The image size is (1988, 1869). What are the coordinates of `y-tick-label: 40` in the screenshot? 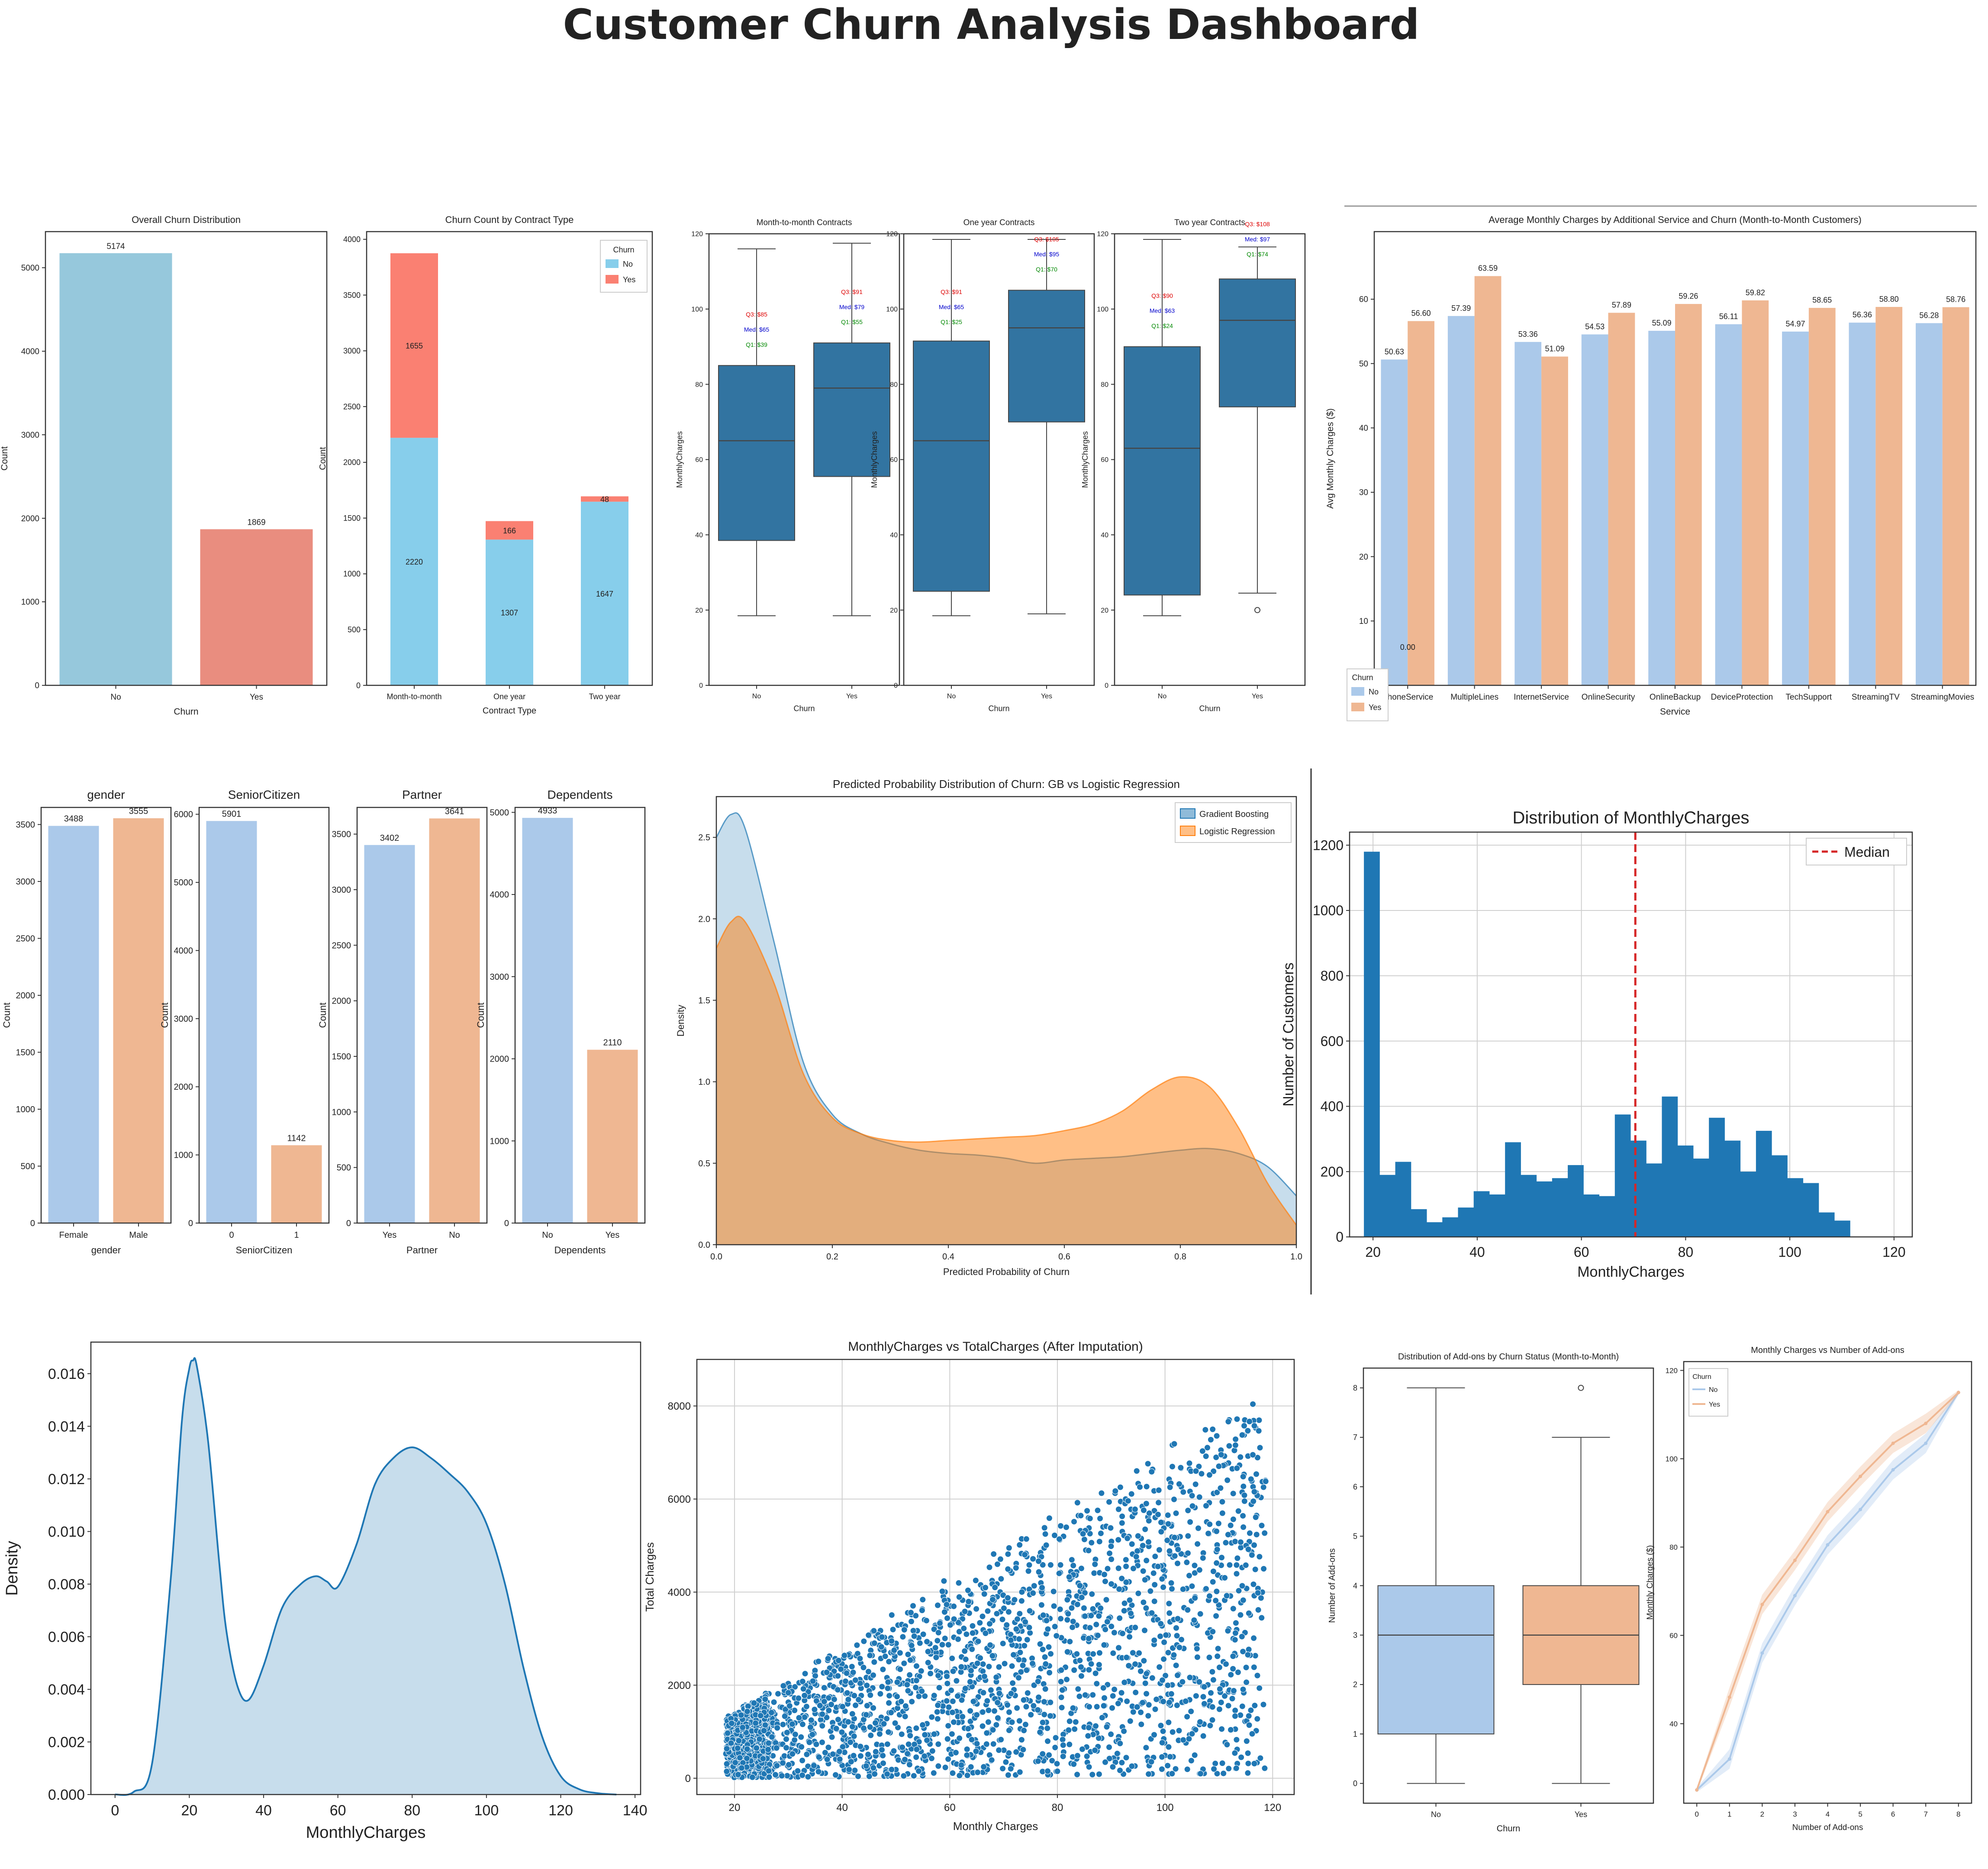 It's located at (894, 535).